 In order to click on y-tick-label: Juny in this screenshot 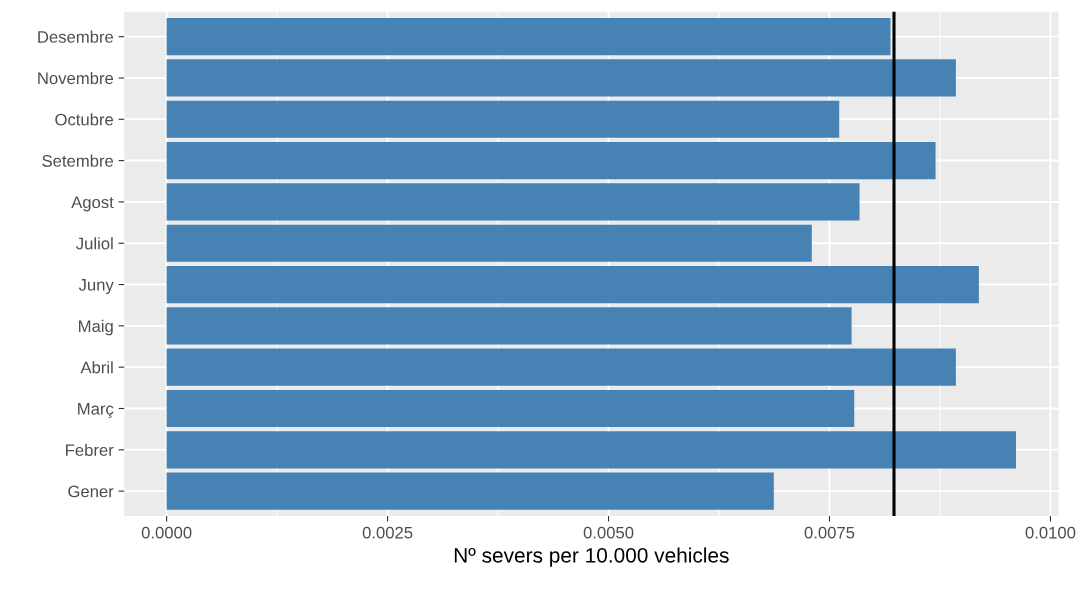, I will do `click(96, 287)`.